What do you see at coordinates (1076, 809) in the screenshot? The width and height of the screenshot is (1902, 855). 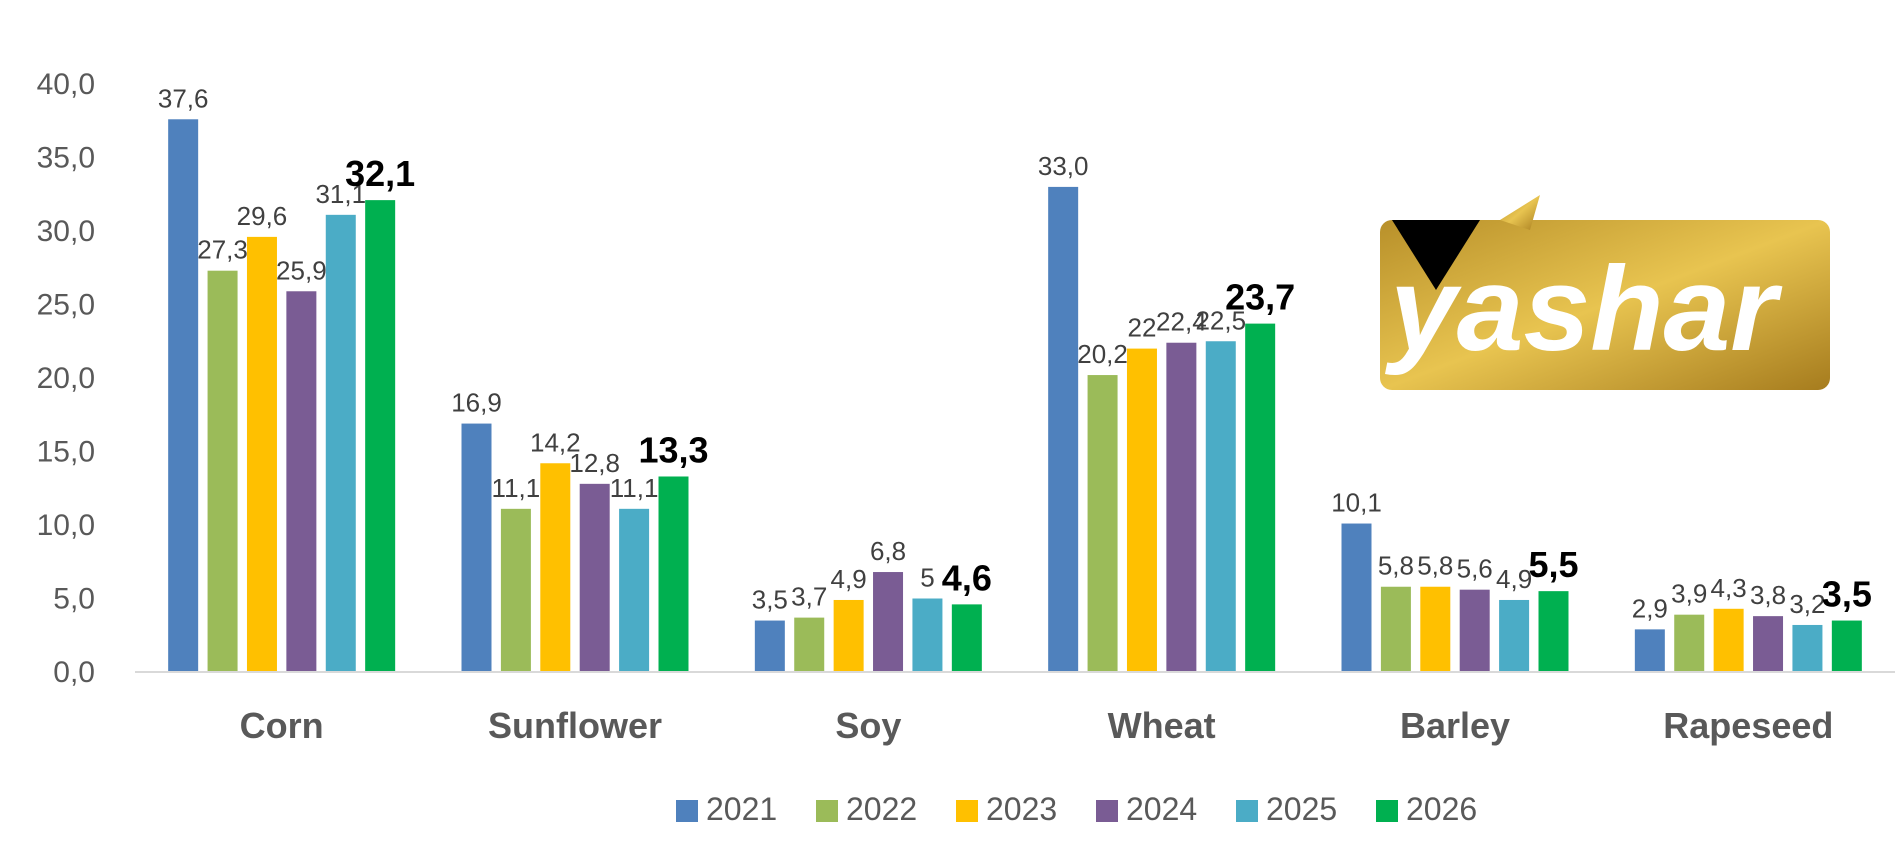 I see `legend: 2021 2022 2023 2024 2025 2026` at bounding box center [1076, 809].